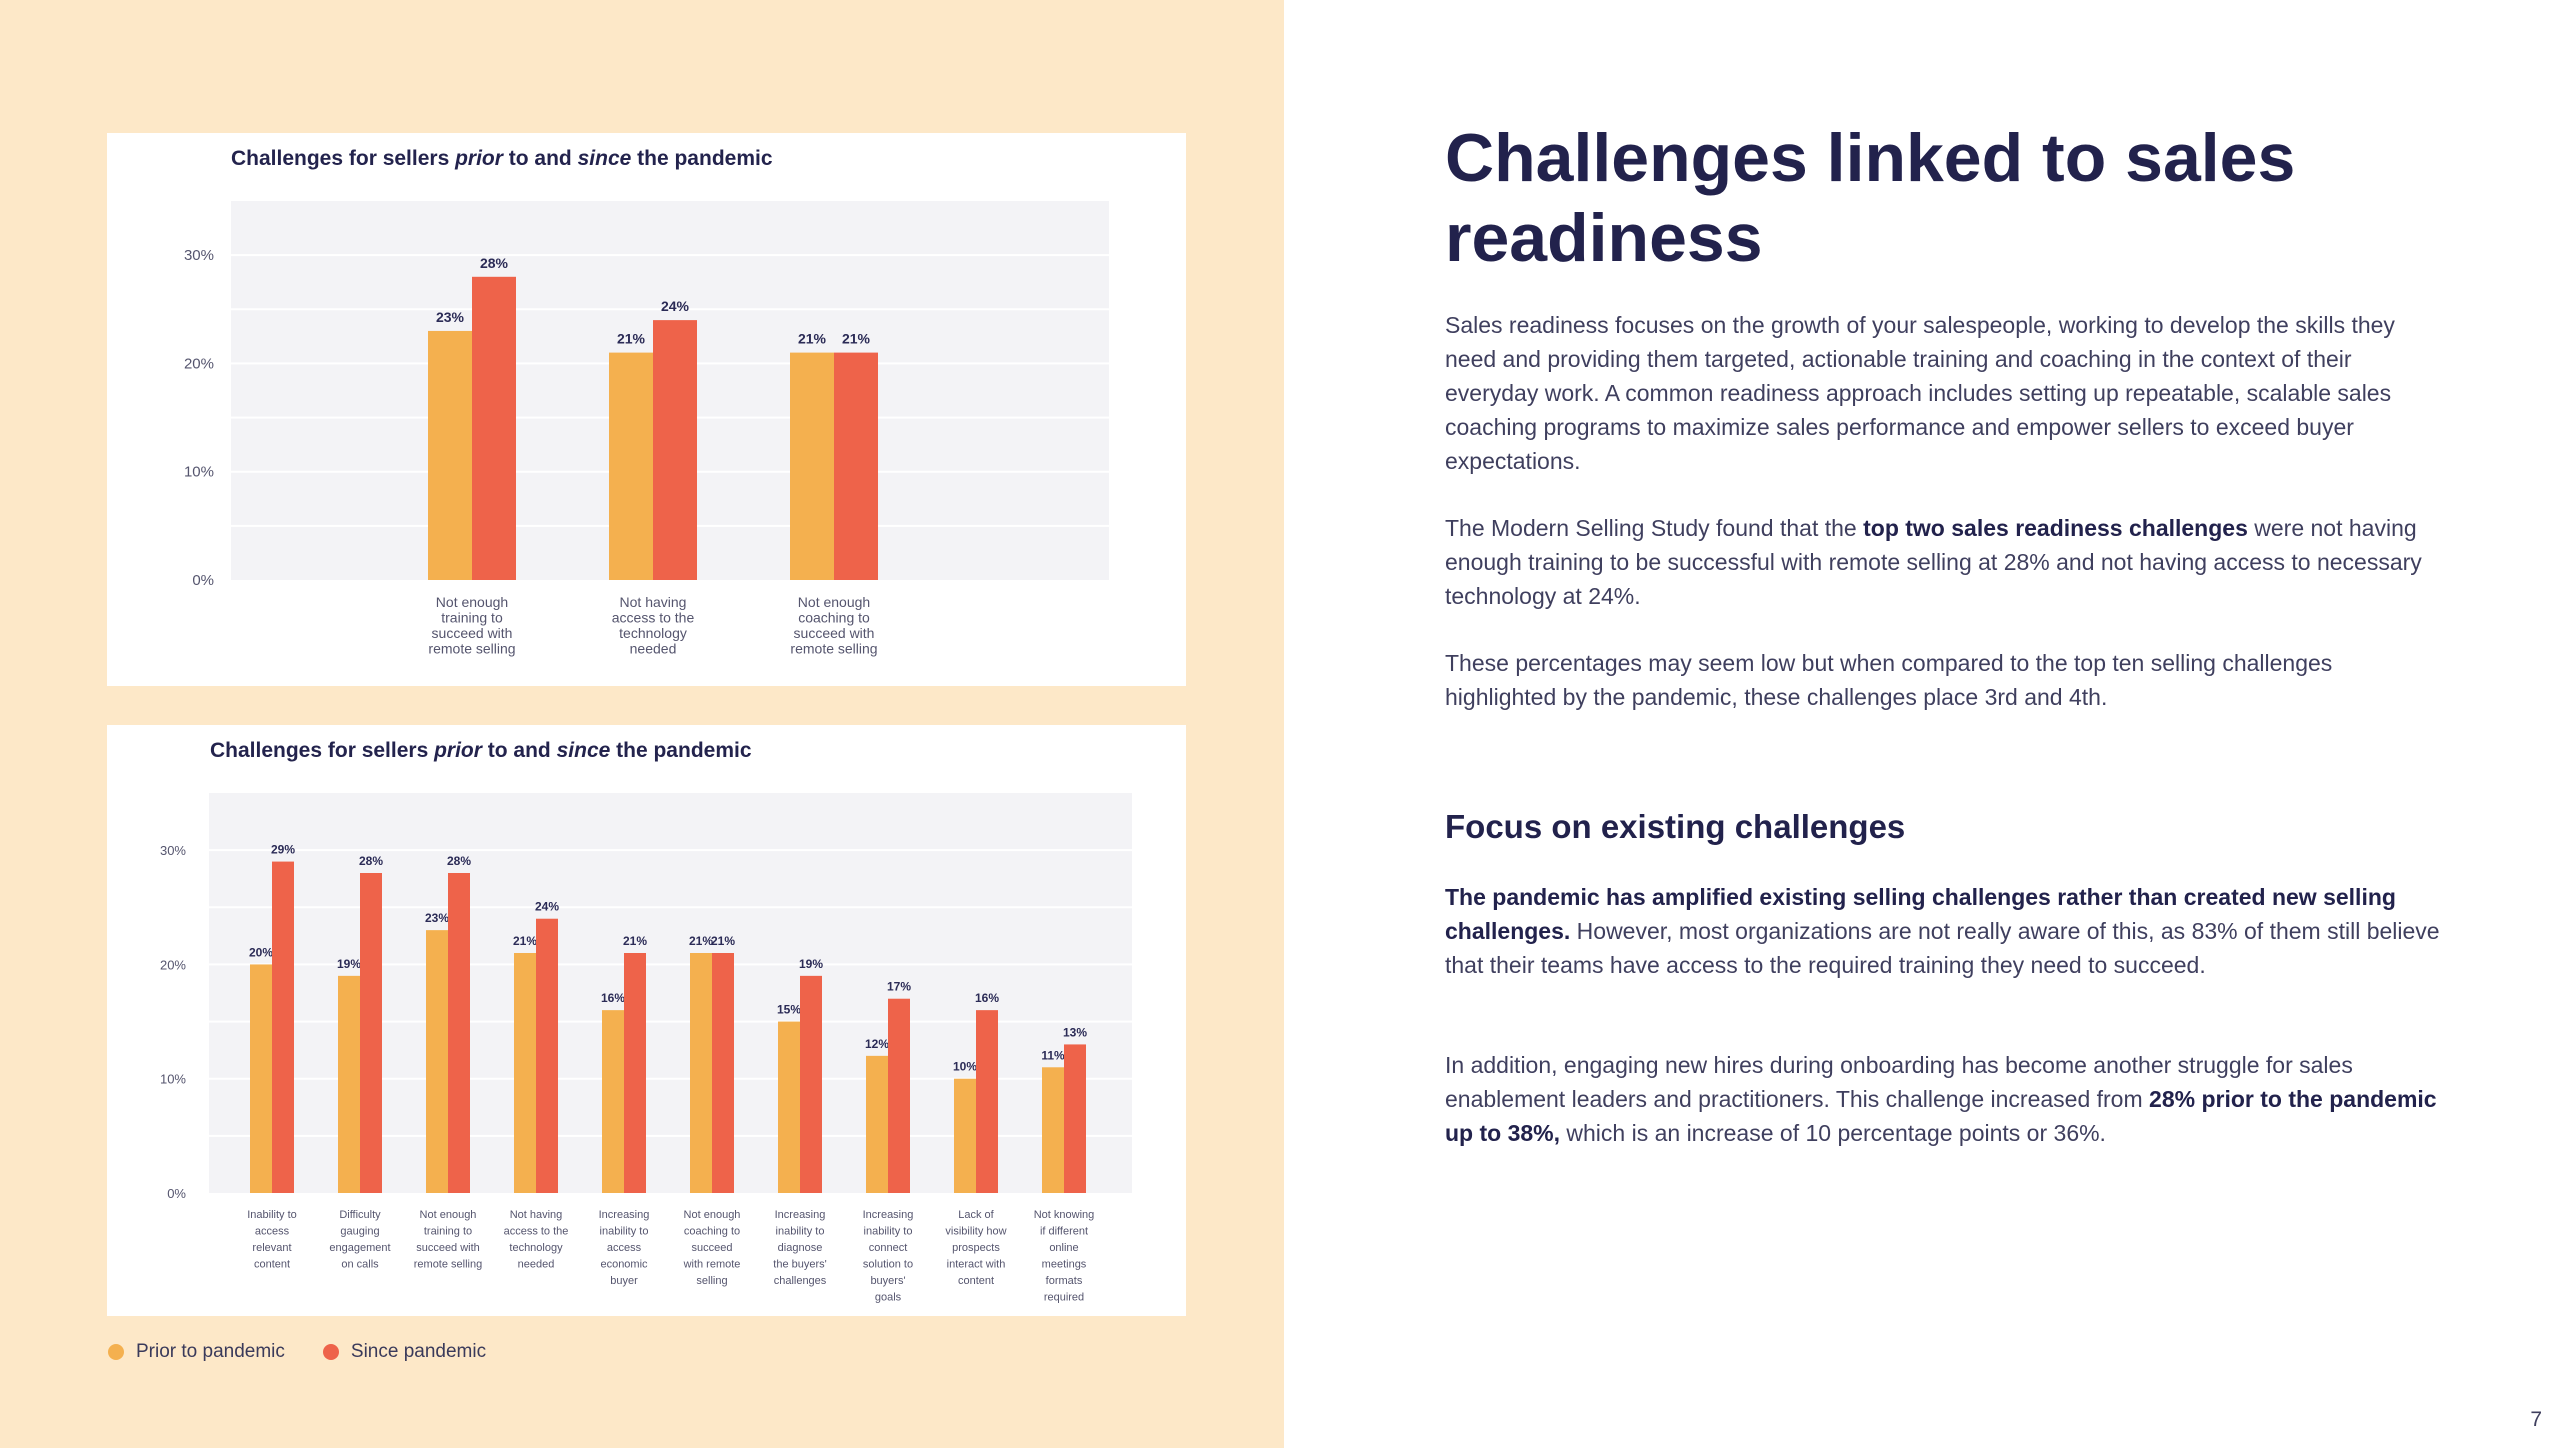  What do you see at coordinates (976, 1265) in the screenshot?
I see `category-label: interact with` at bounding box center [976, 1265].